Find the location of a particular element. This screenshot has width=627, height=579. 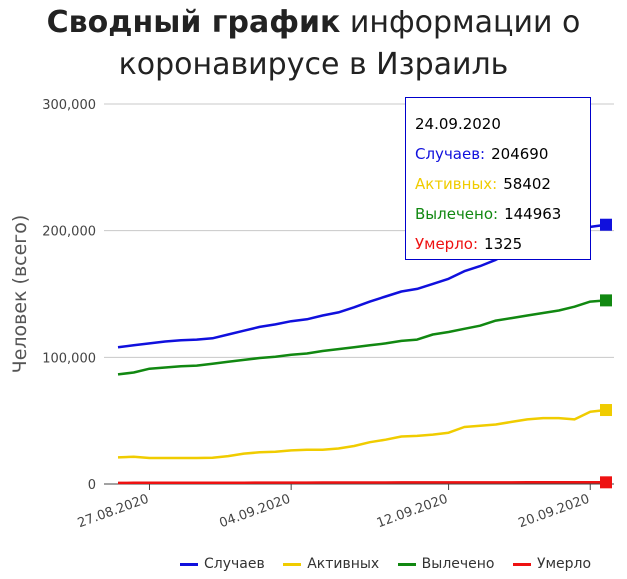

legend-swatch-cases is located at coordinates (189, 564).